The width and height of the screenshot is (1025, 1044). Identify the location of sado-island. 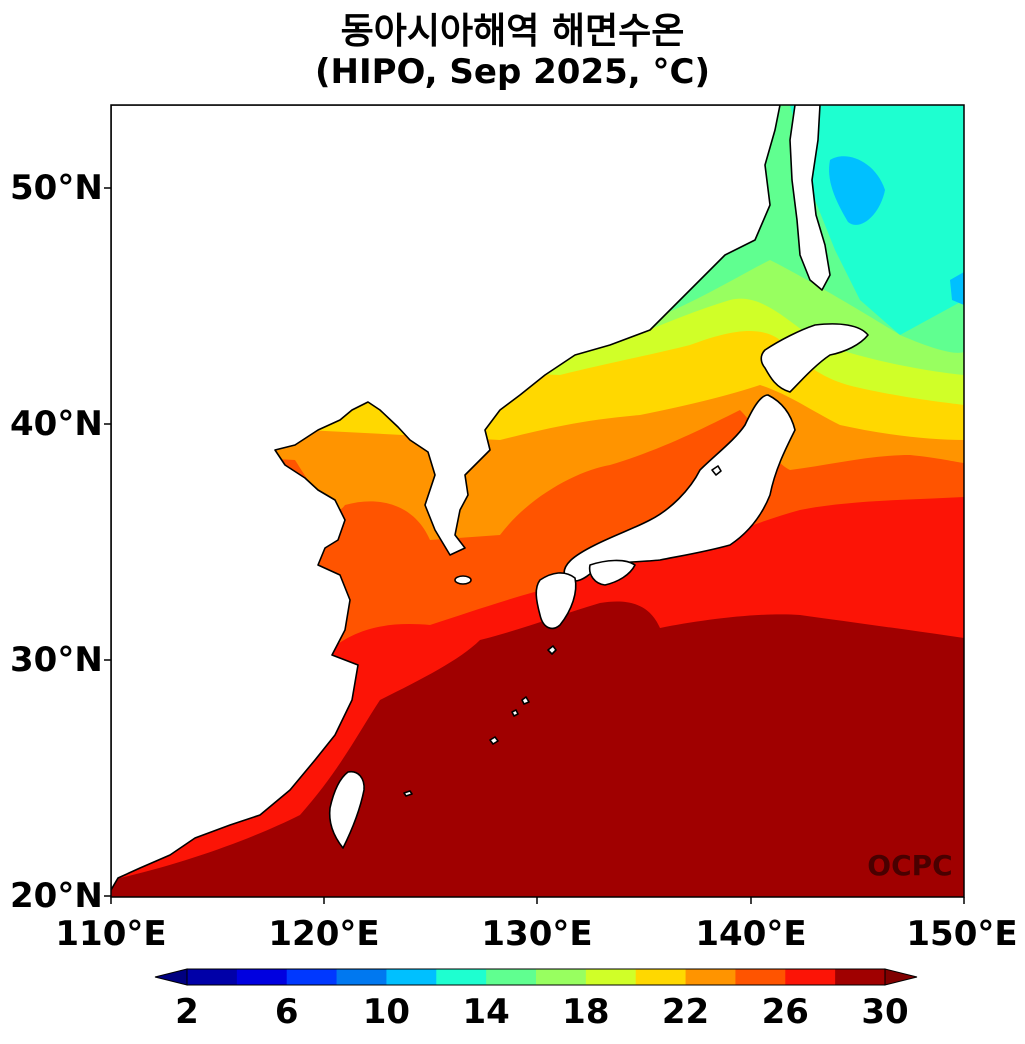
(716, 470).